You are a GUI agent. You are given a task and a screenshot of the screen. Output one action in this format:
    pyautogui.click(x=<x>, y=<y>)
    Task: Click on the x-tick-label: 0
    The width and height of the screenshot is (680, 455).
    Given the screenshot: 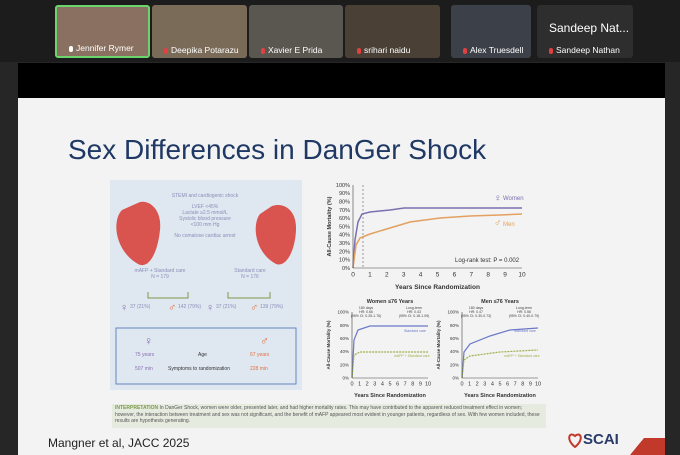 What is the action you would take?
    pyautogui.click(x=351, y=385)
    